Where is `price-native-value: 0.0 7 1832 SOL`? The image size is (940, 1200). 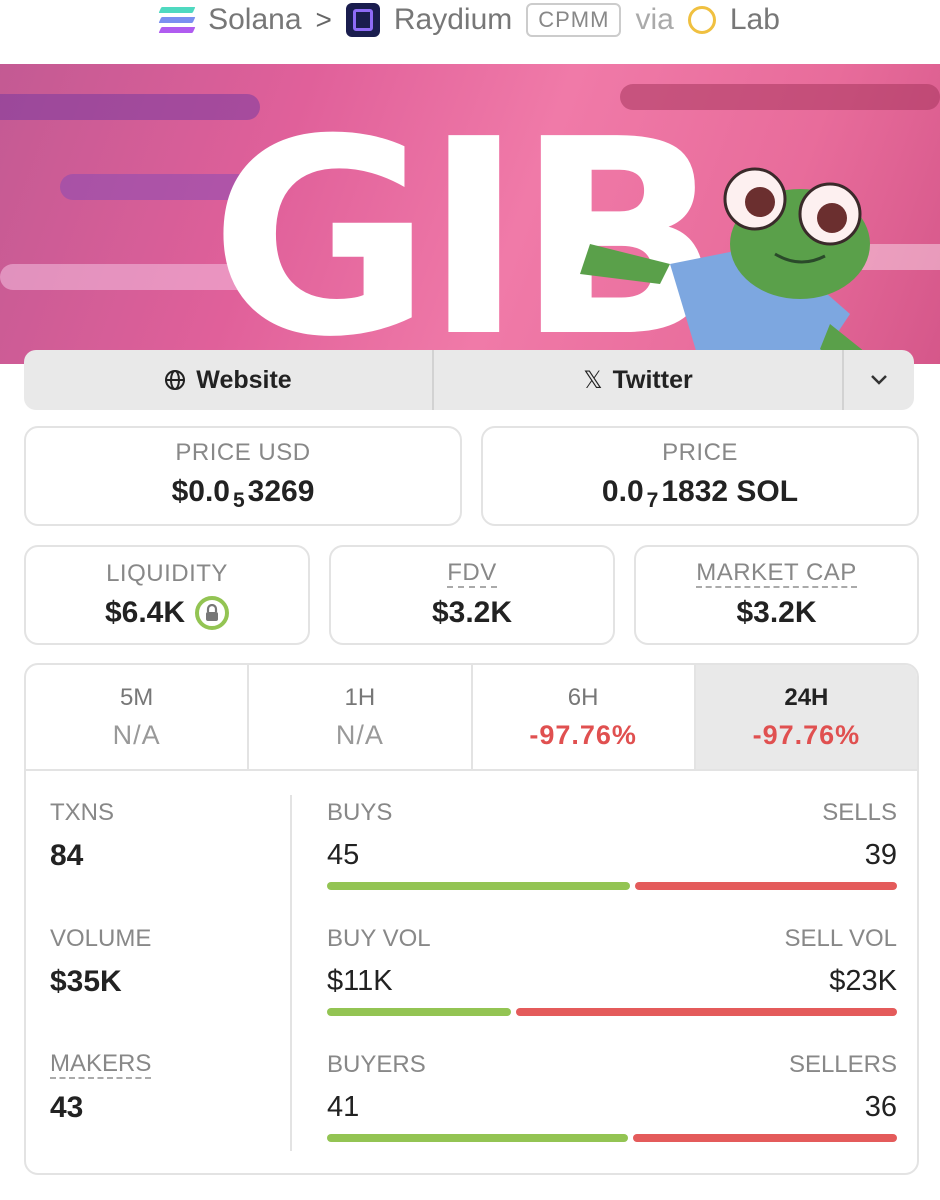
price-native-value: 0.0 7 1832 SOL is located at coordinates (700, 494).